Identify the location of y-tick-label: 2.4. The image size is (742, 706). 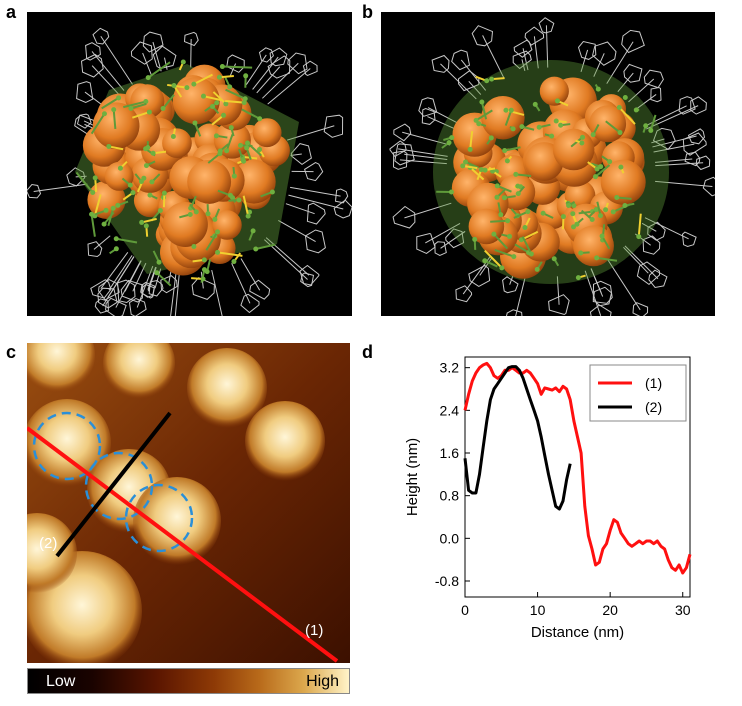
(450, 410).